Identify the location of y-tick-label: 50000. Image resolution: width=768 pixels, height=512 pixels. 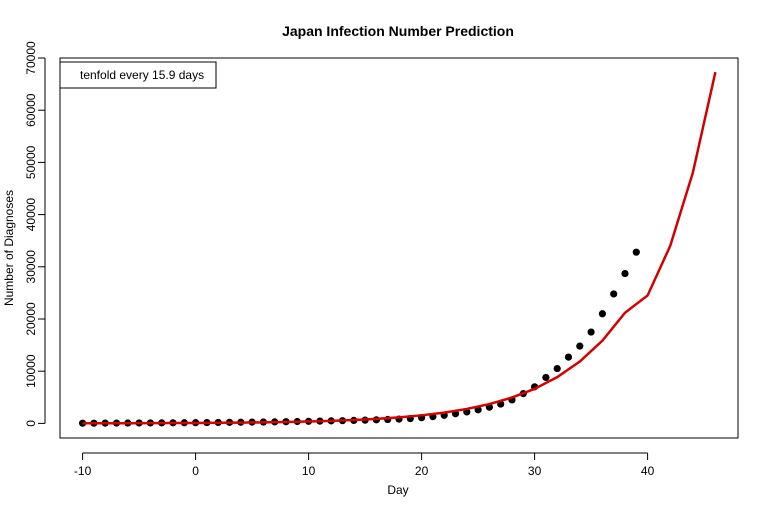
(31, 162).